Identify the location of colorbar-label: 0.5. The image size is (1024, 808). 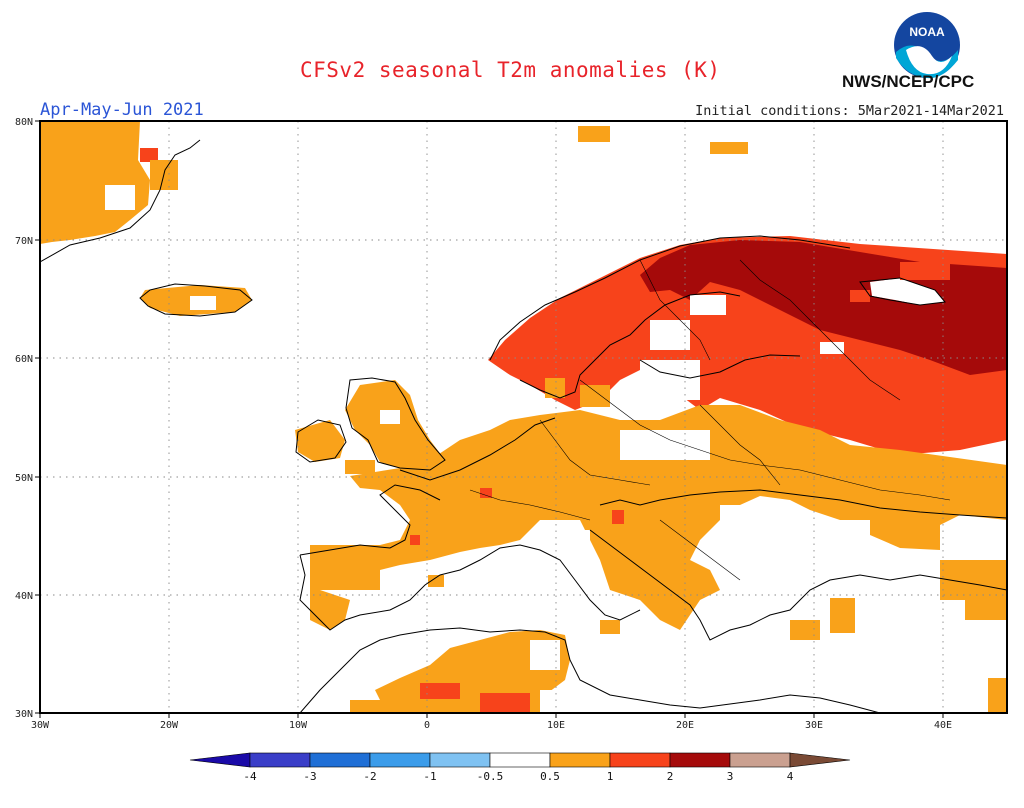
(550, 776).